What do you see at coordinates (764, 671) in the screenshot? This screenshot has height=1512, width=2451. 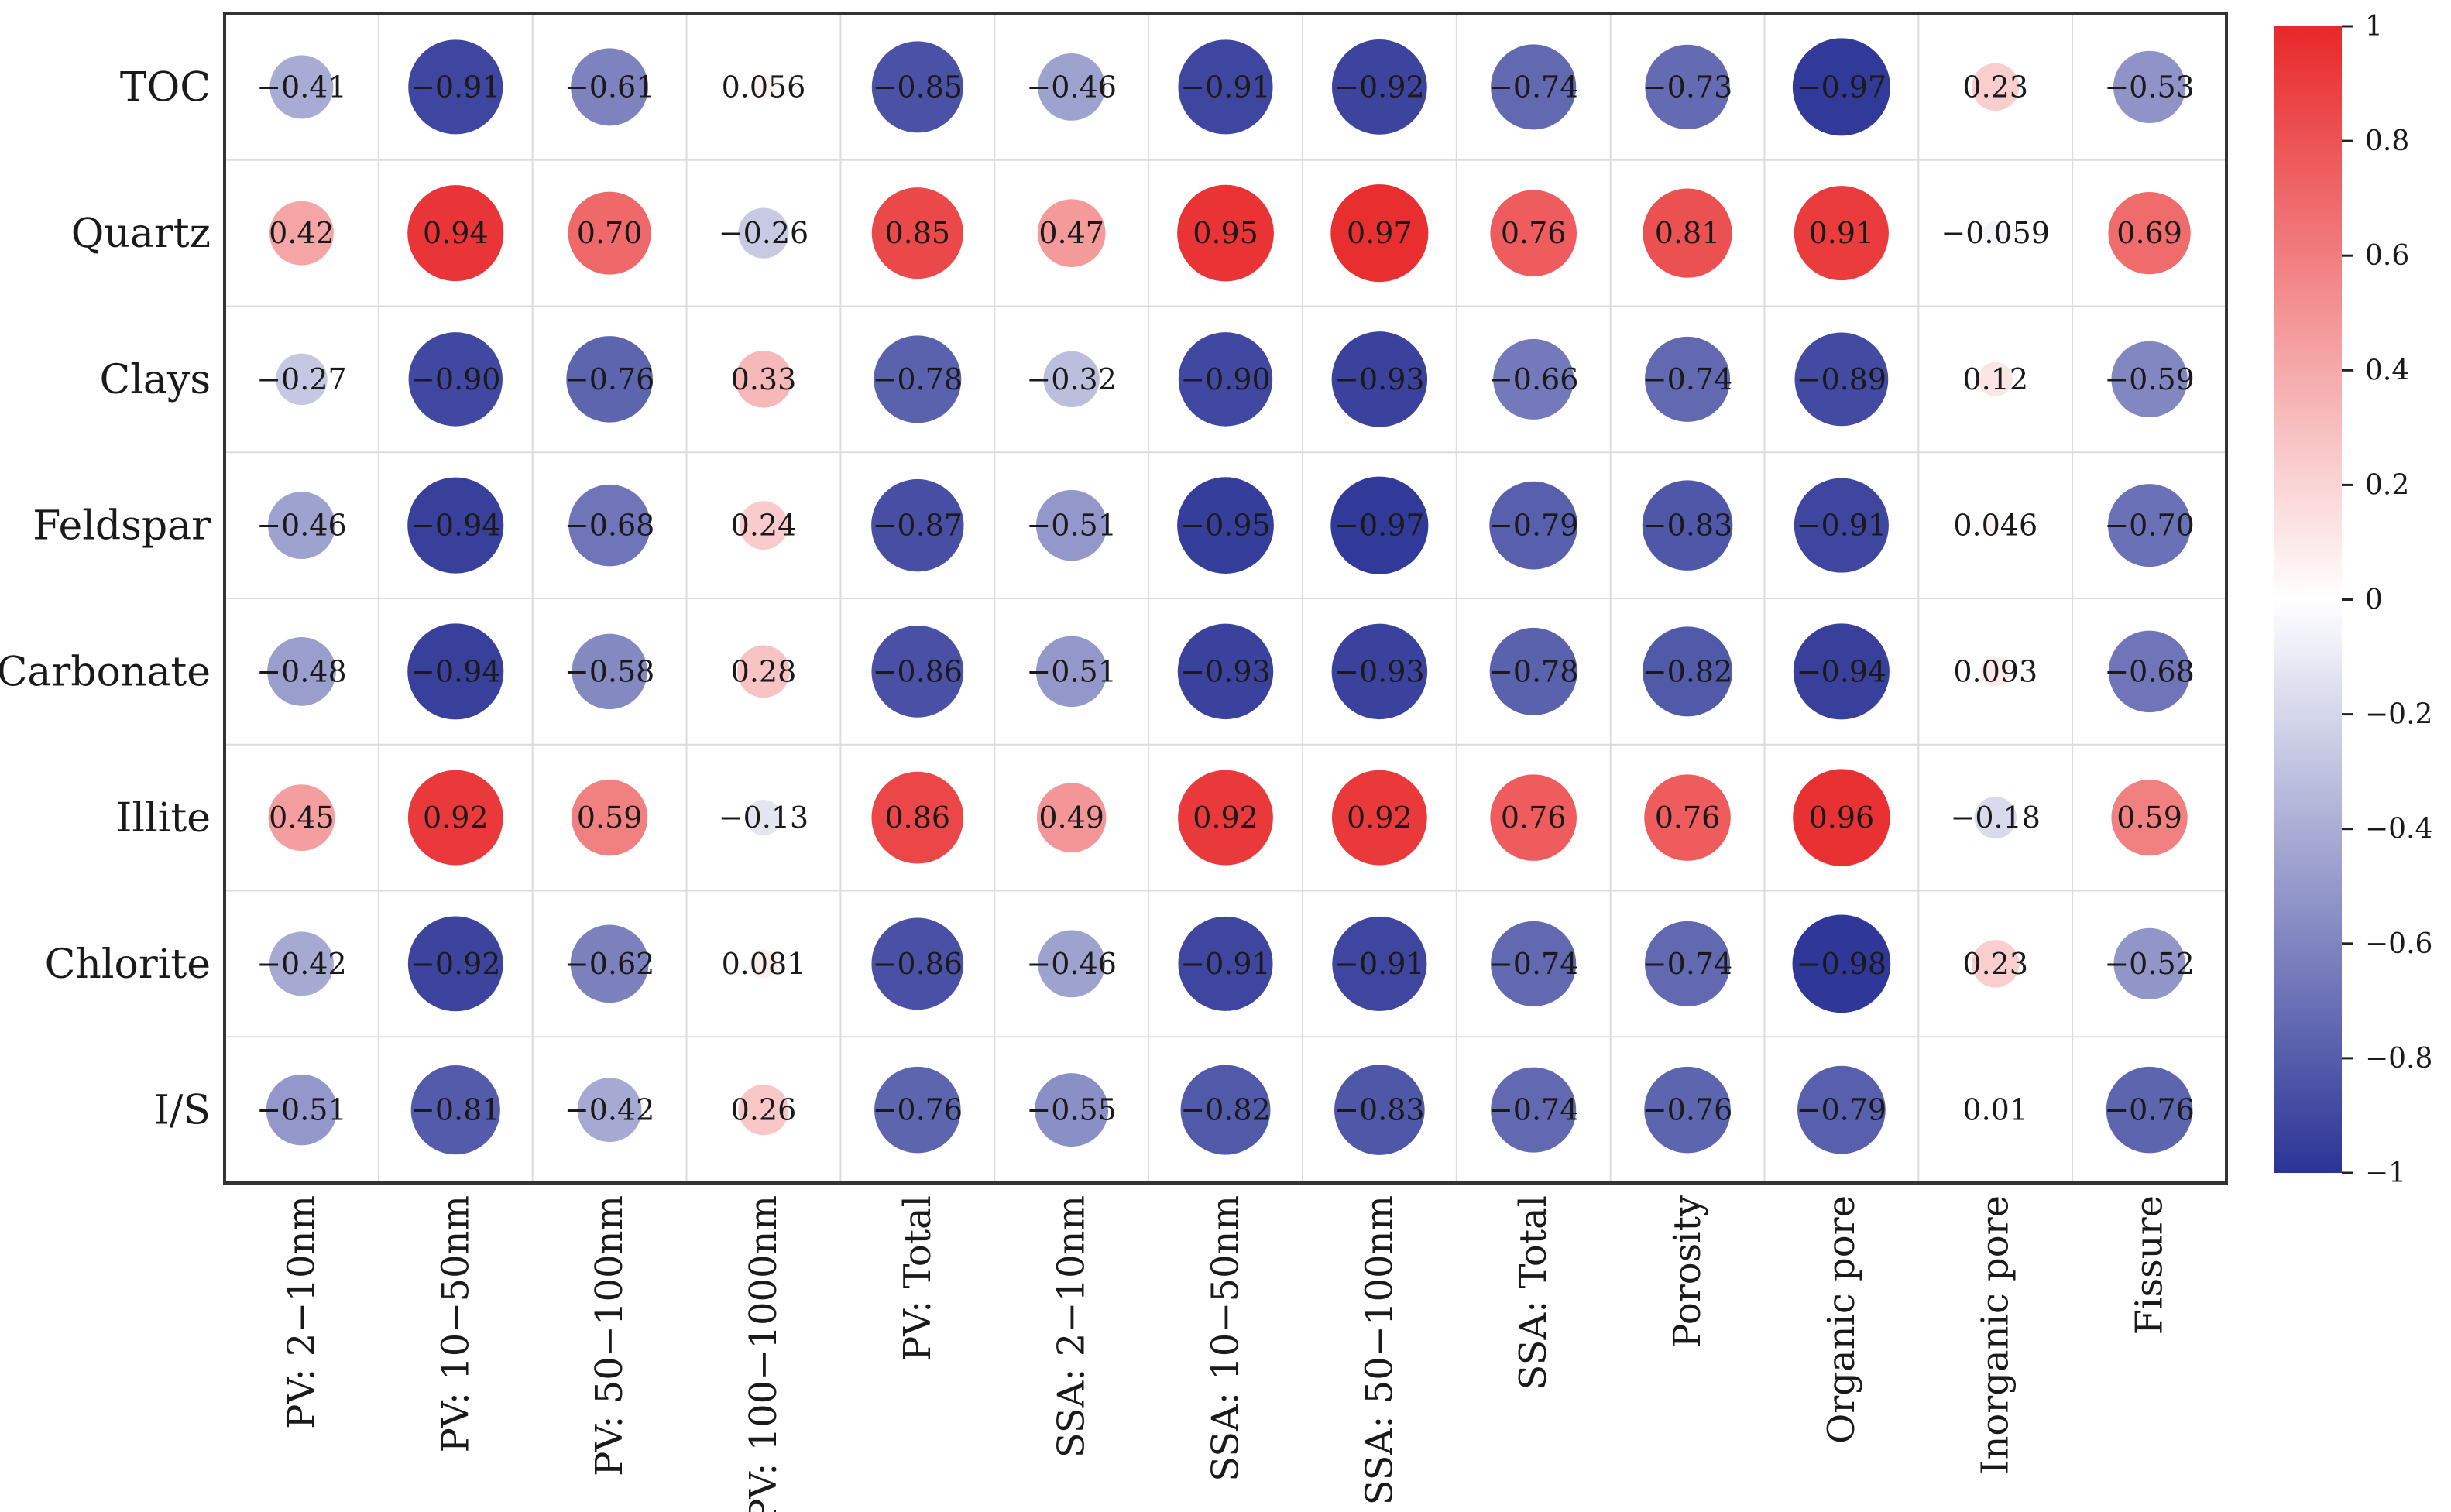 I see `cell-value-label: 0.28` at bounding box center [764, 671].